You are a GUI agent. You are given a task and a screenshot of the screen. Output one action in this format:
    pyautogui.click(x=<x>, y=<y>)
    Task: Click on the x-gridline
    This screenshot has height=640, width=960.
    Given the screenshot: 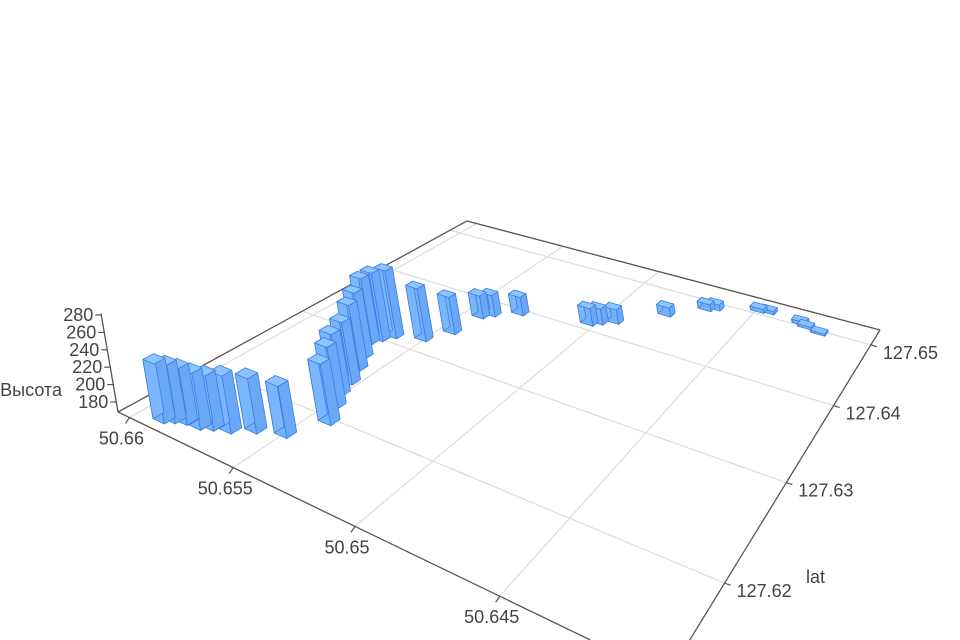 What is the action you would take?
    pyautogui.click(x=632, y=448)
    